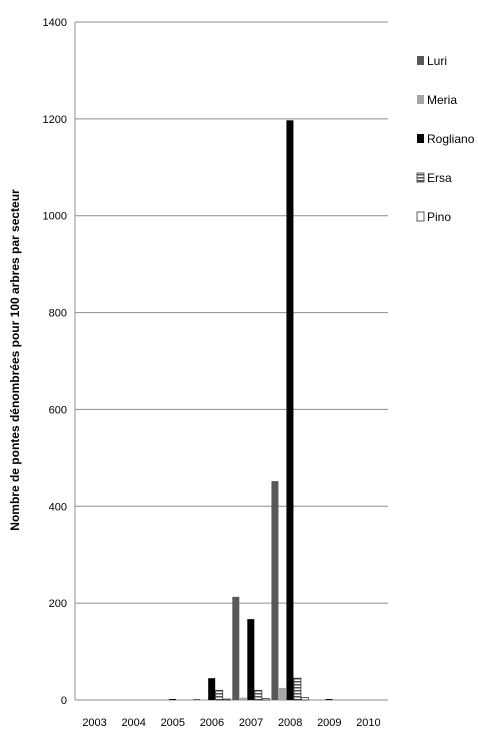 Image resolution: width=478 pixels, height=742 pixels. Describe the element at coordinates (173, 723) in the screenshot. I see `x-tick-label: 2005` at that location.